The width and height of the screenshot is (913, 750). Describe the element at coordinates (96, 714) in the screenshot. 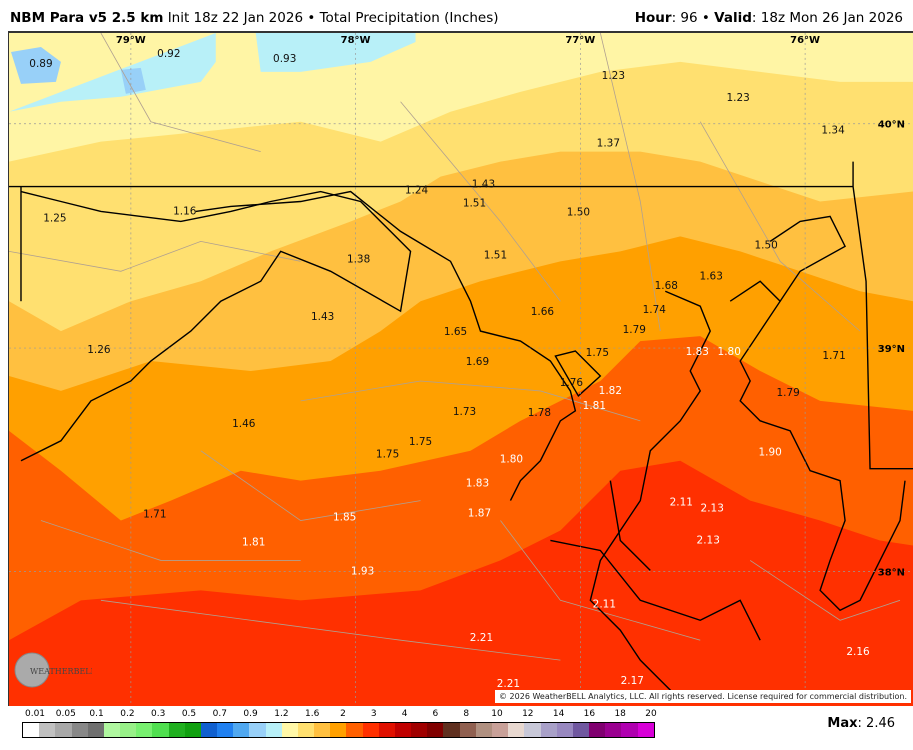

I see `colorbar-tick-label: 0.1` at that location.